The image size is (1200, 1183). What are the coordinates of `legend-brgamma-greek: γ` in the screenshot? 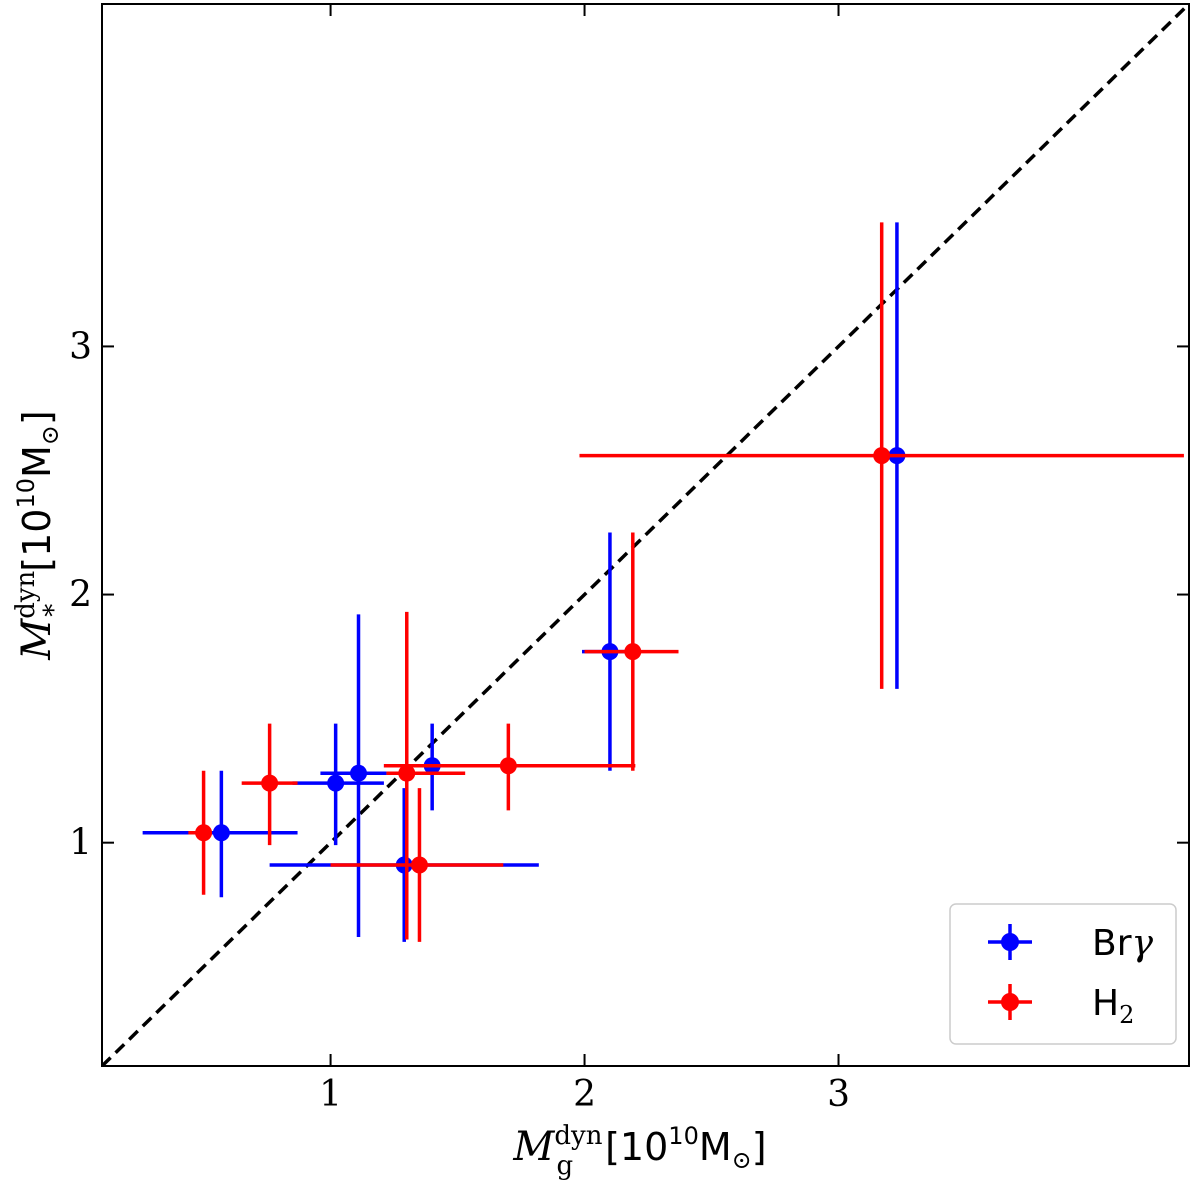 It's located at (1143, 943).